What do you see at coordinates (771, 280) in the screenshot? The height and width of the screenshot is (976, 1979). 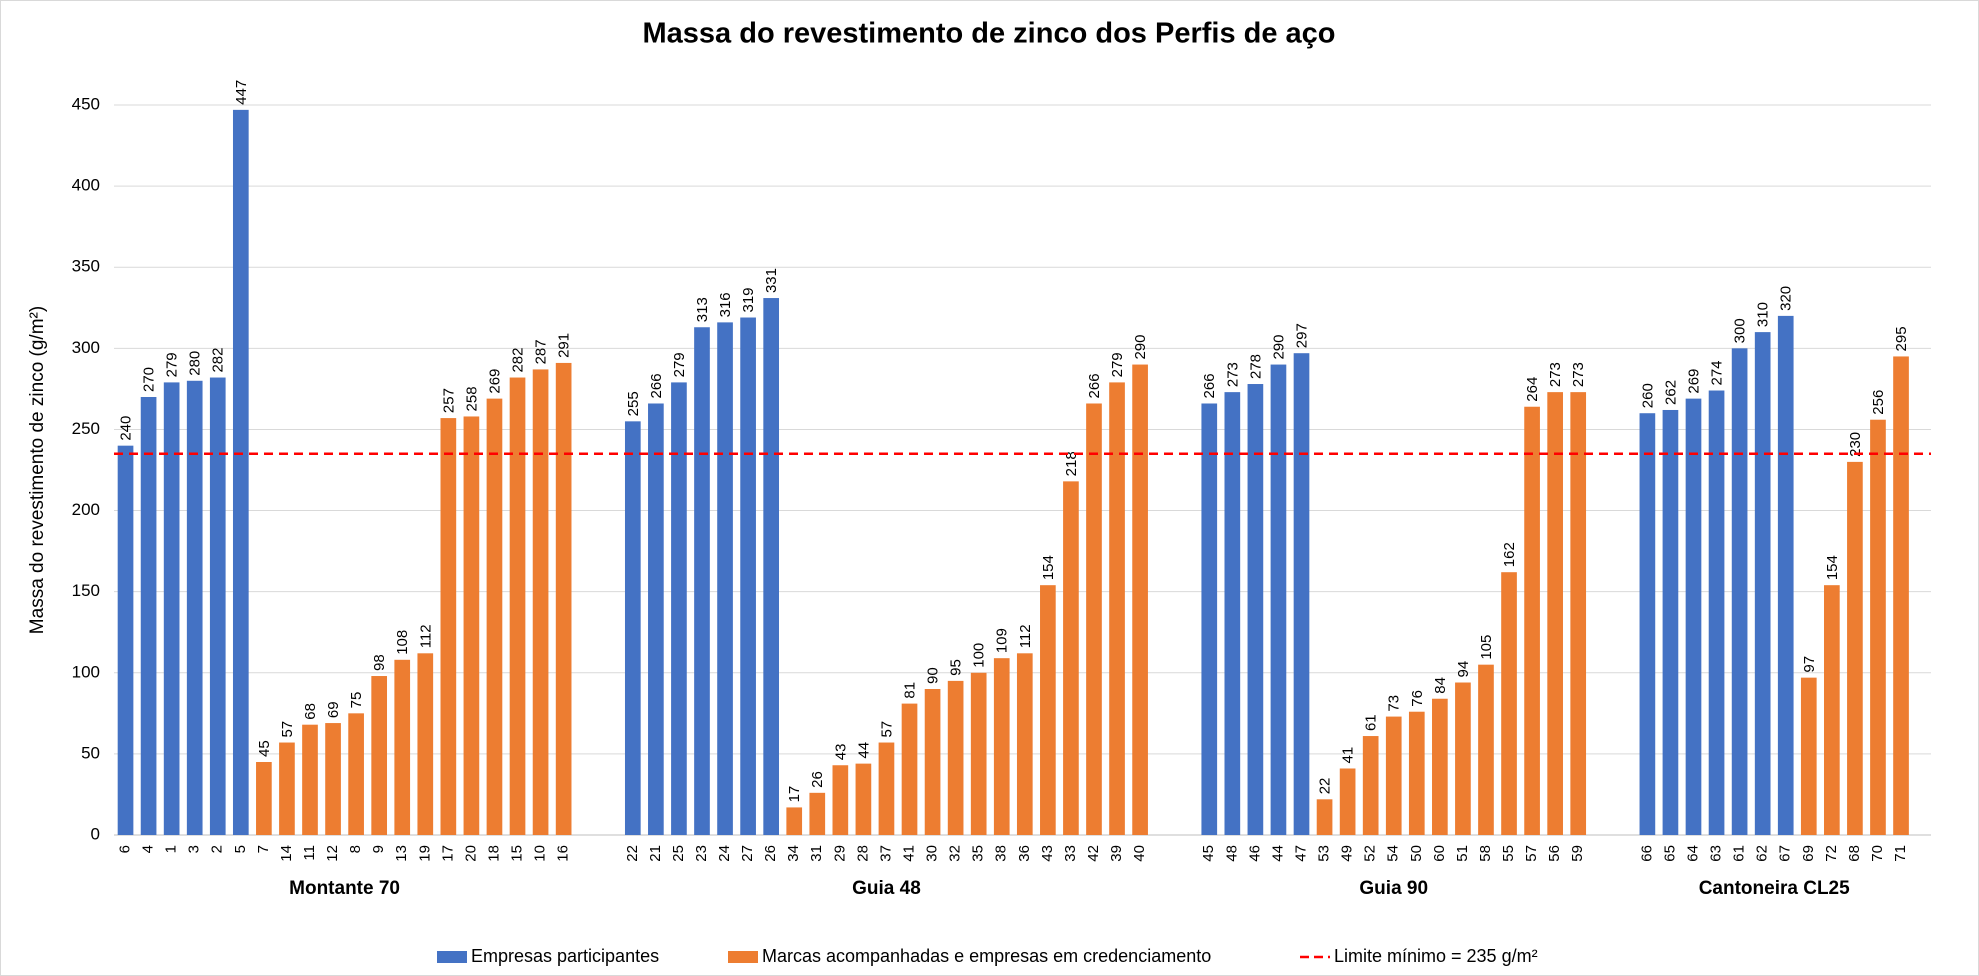 I see `data-label: 331` at bounding box center [771, 280].